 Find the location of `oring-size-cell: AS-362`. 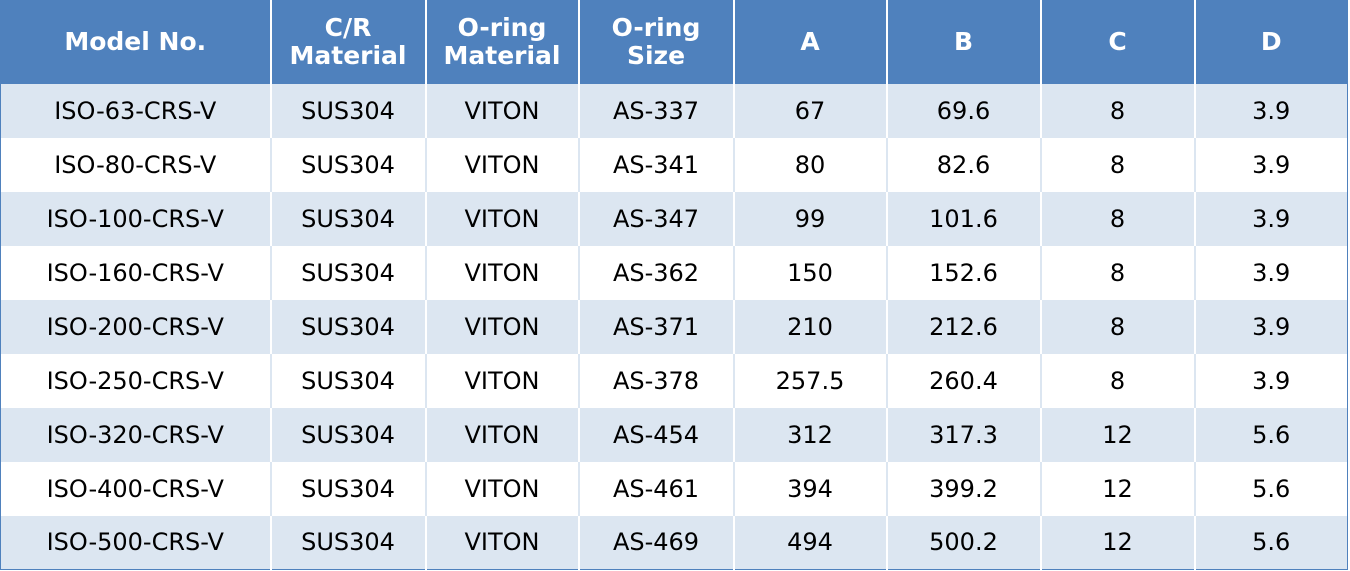

oring-size-cell: AS-362 is located at coordinates (656, 272).